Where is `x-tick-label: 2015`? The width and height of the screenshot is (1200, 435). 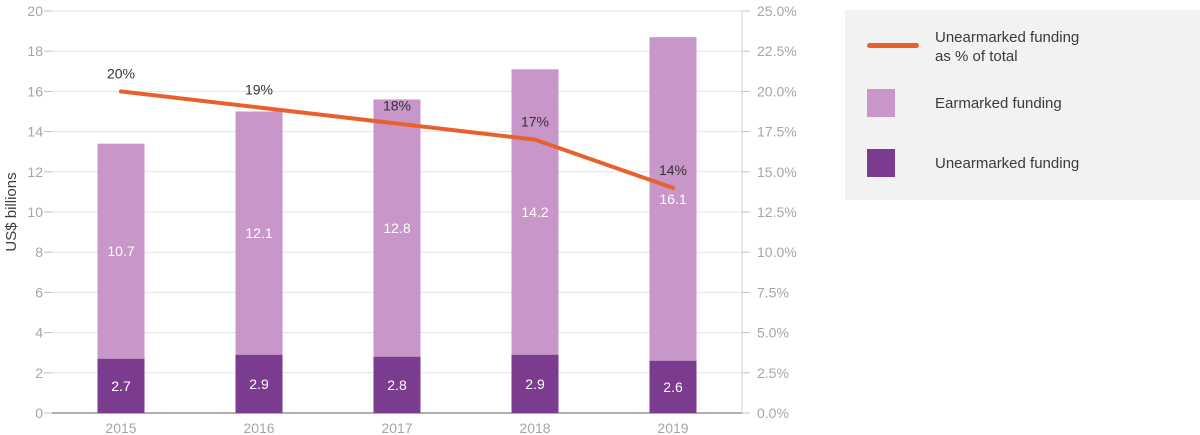
x-tick-label: 2015 is located at coordinates (120, 427).